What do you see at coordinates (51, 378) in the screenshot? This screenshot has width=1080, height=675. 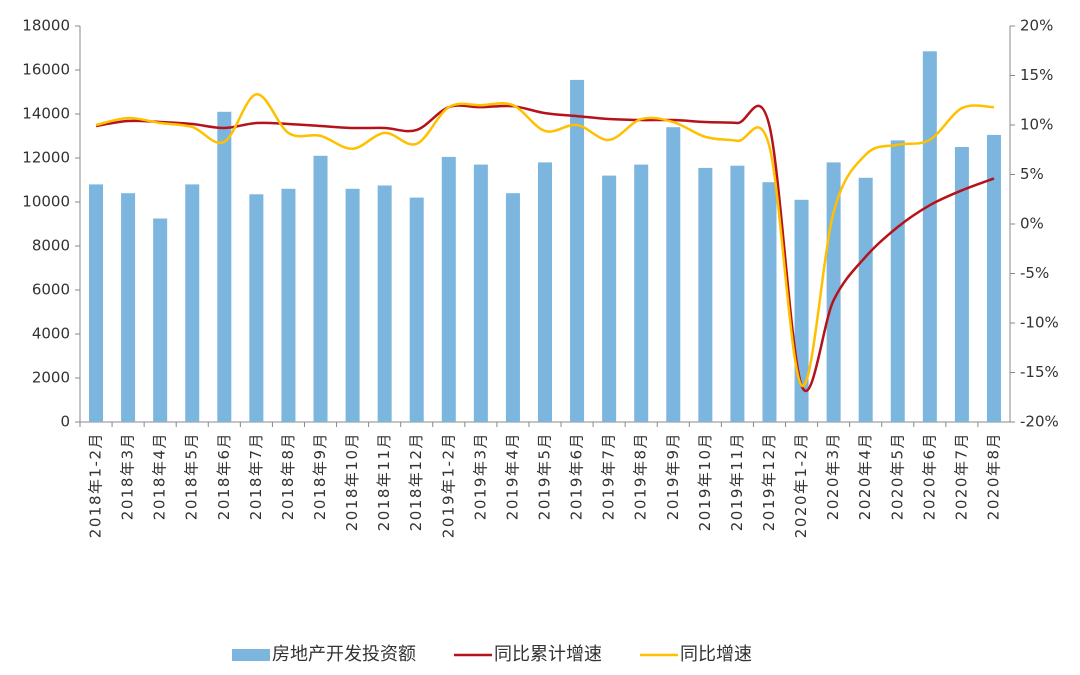 I see `y-tick-label: 2000` at bounding box center [51, 378].